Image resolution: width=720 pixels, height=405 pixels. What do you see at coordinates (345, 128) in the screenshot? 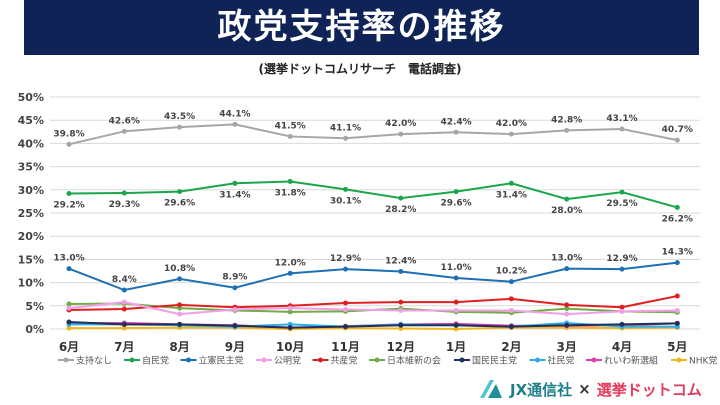
I see `data-label: 41.1%` at bounding box center [345, 128].